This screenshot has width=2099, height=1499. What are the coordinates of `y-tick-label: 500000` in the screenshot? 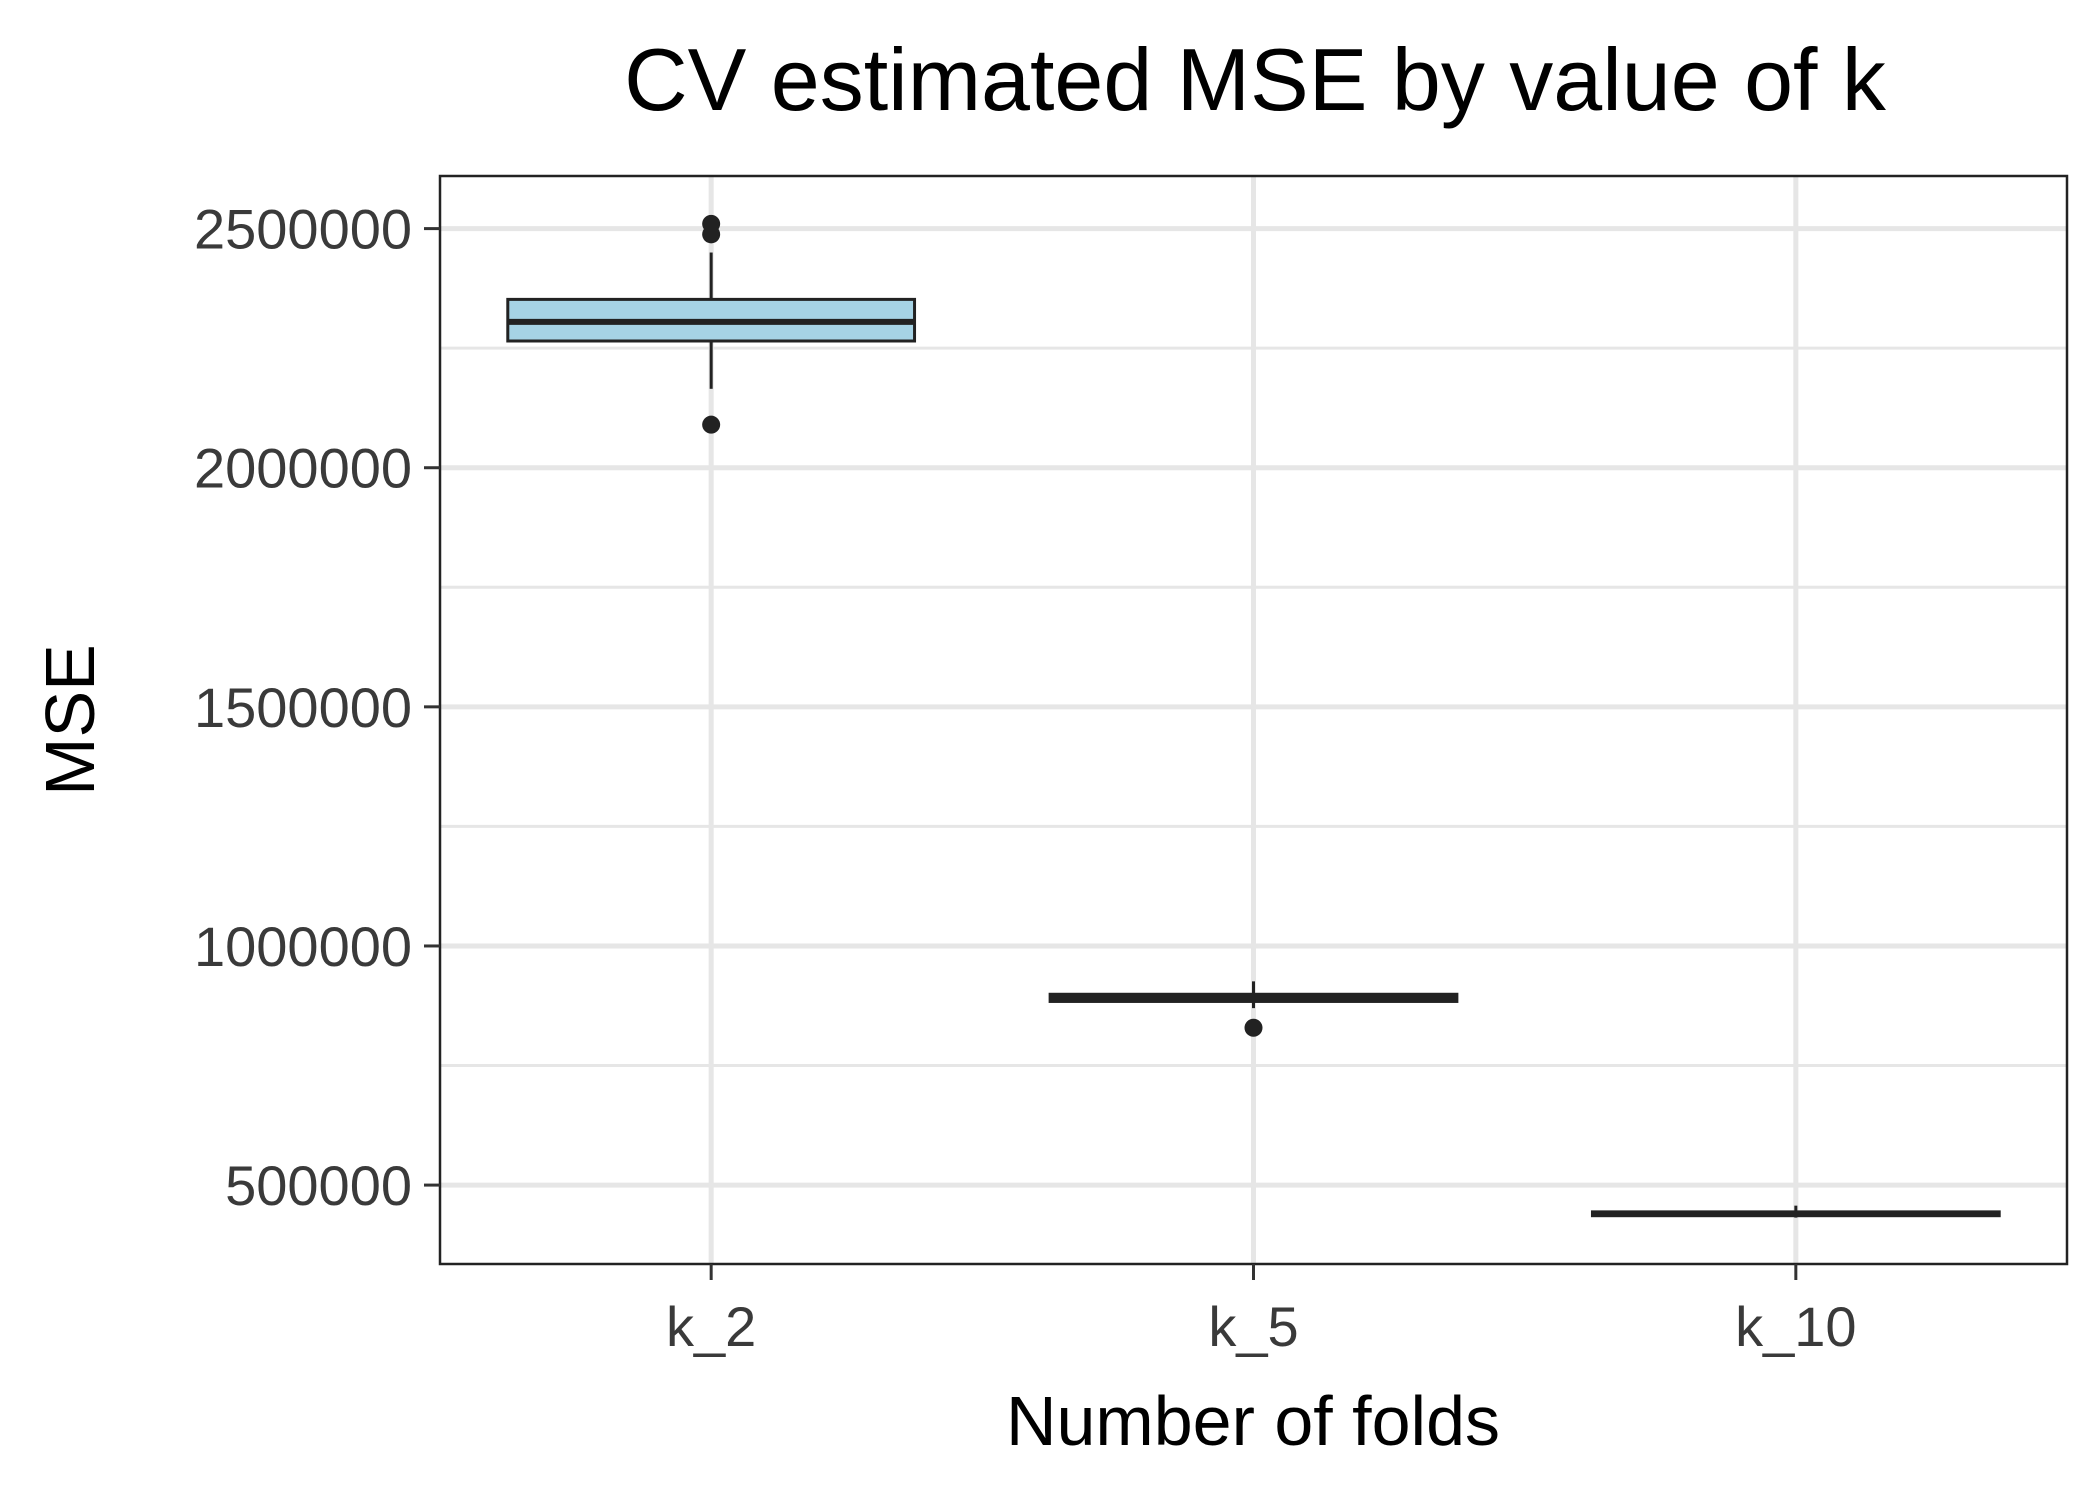 It's located at (318, 1185).